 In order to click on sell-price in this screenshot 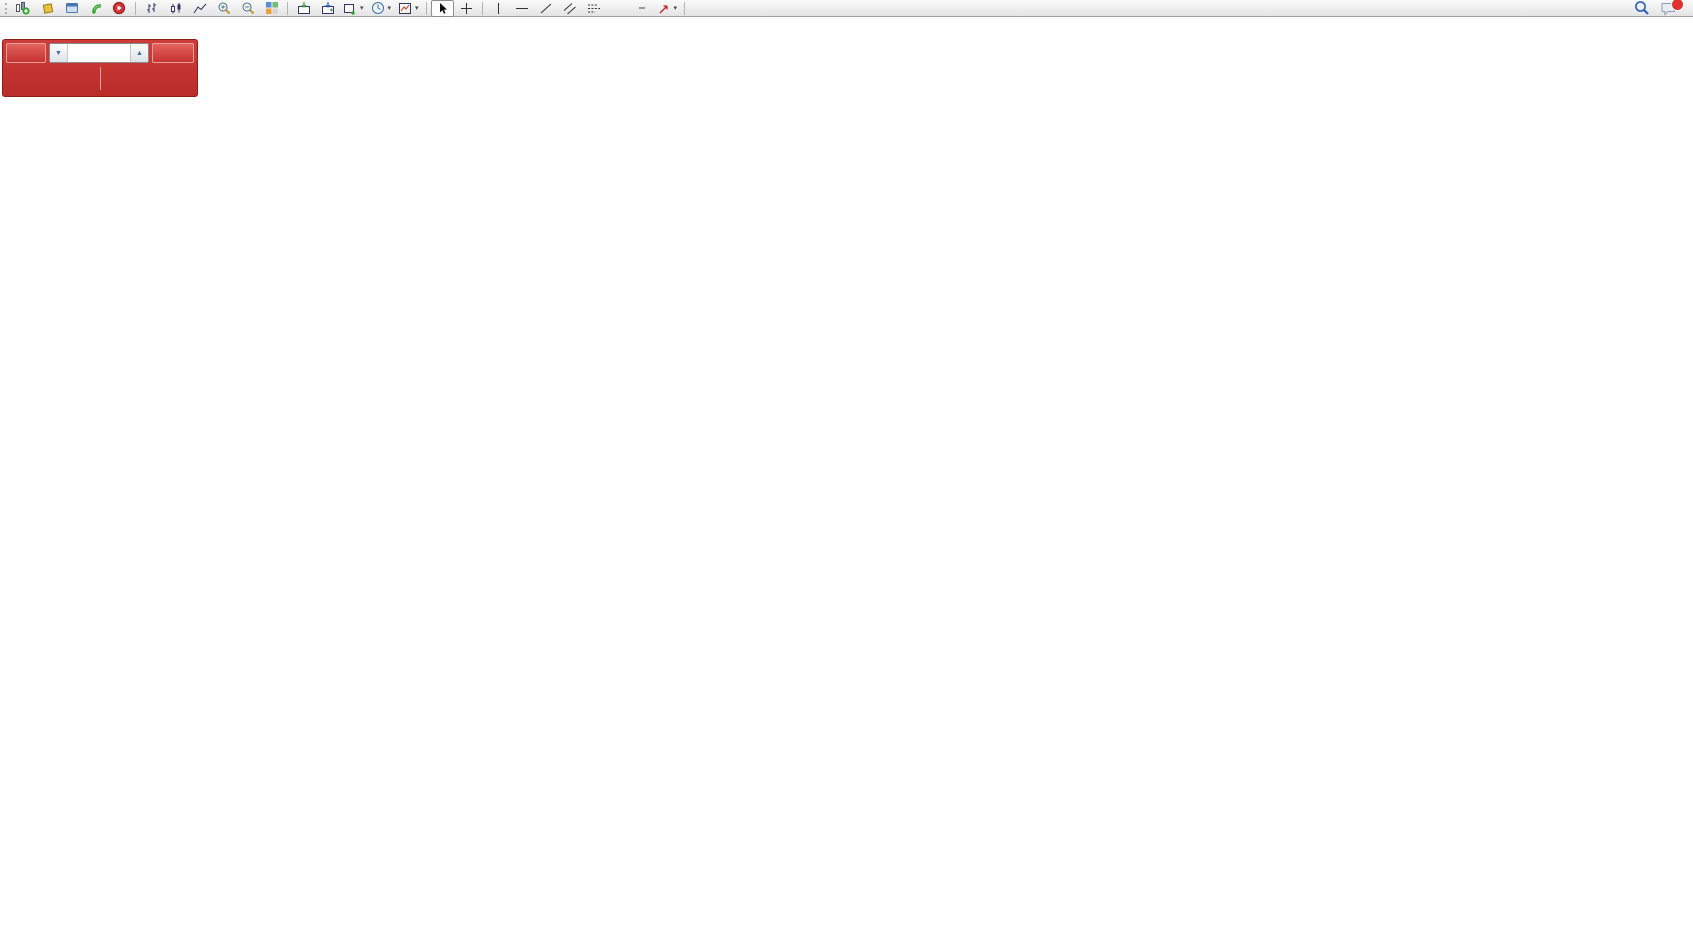, I will do `click(52, 79)`.